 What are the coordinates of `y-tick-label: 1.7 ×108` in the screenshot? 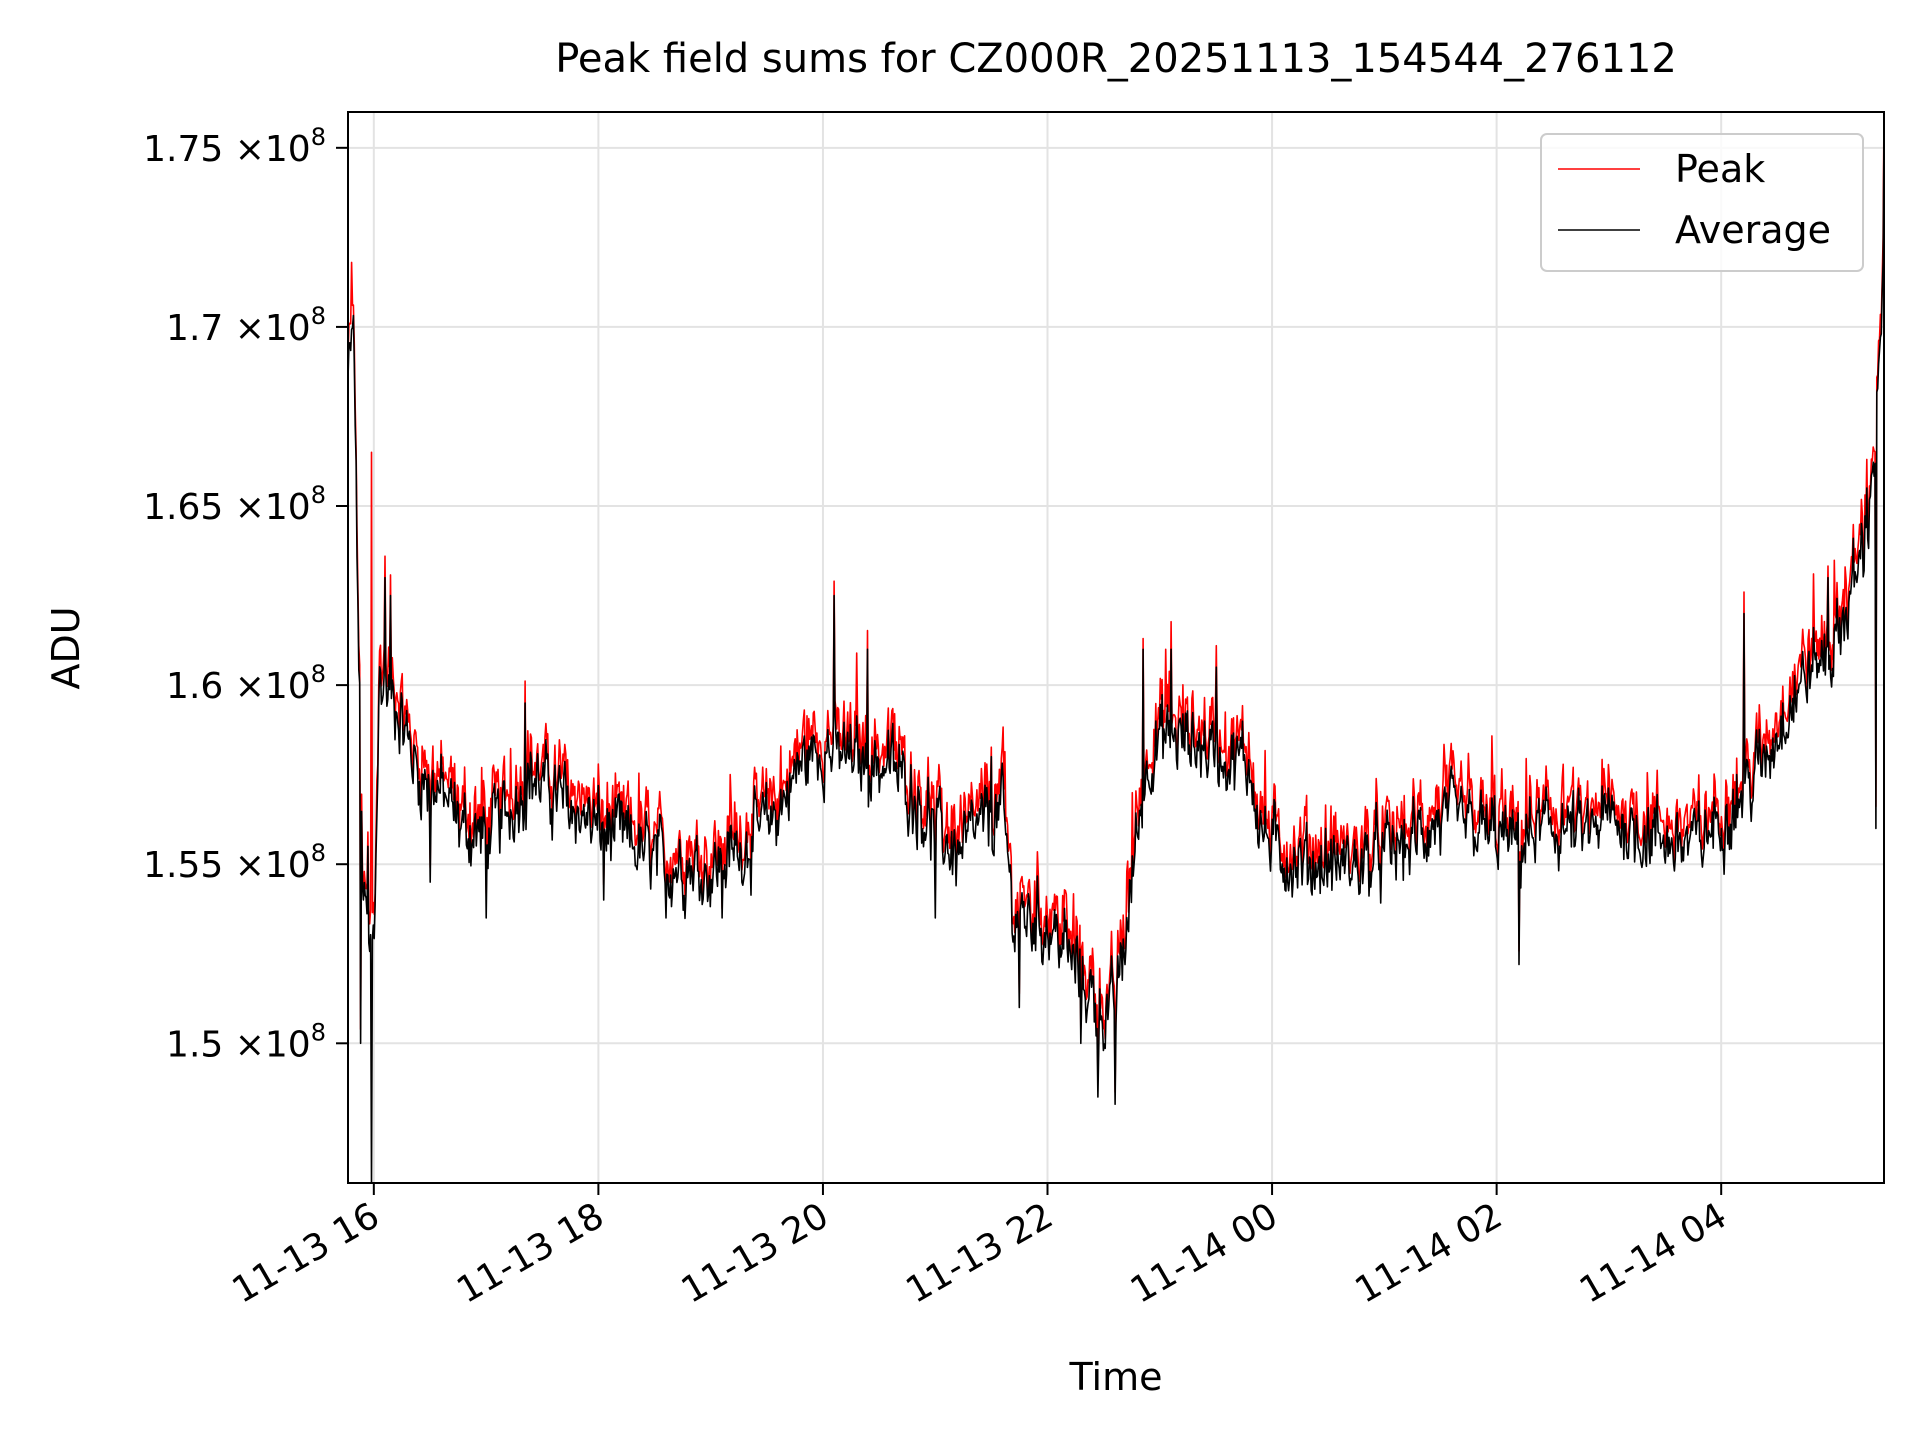 It's located at (246, 325).